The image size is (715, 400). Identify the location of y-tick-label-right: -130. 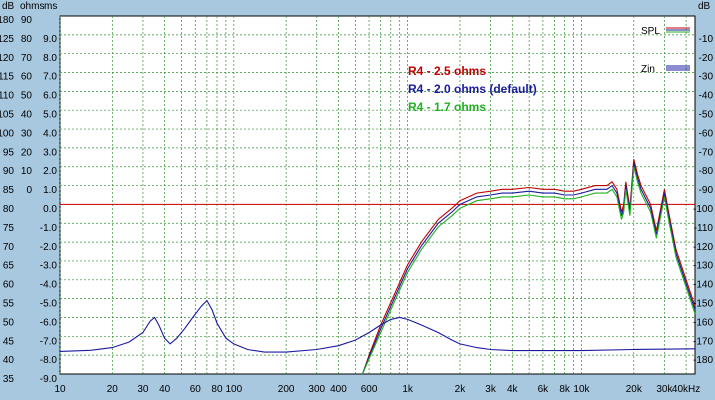
(703, 266).